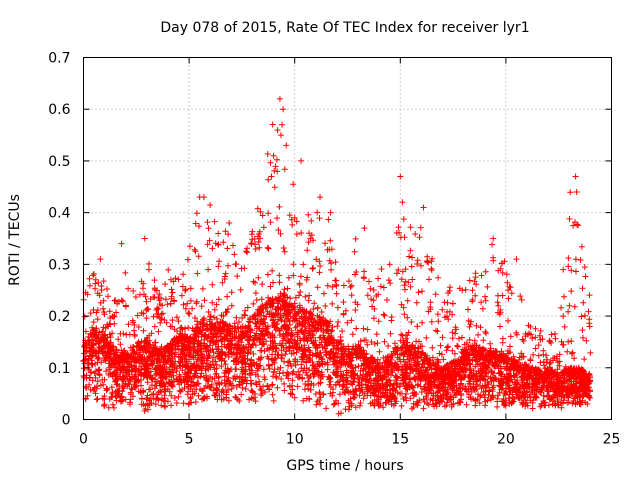  Describe the element at coordinates (59, 214) in the screenshot. I see `y-tick-label: 0.4` at that location.